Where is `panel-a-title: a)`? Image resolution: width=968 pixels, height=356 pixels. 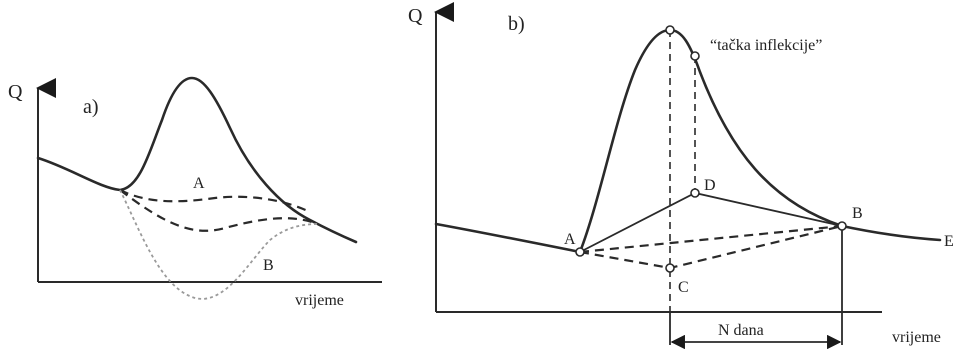 panel-a-title: a) is located at coordinates (91, 107).